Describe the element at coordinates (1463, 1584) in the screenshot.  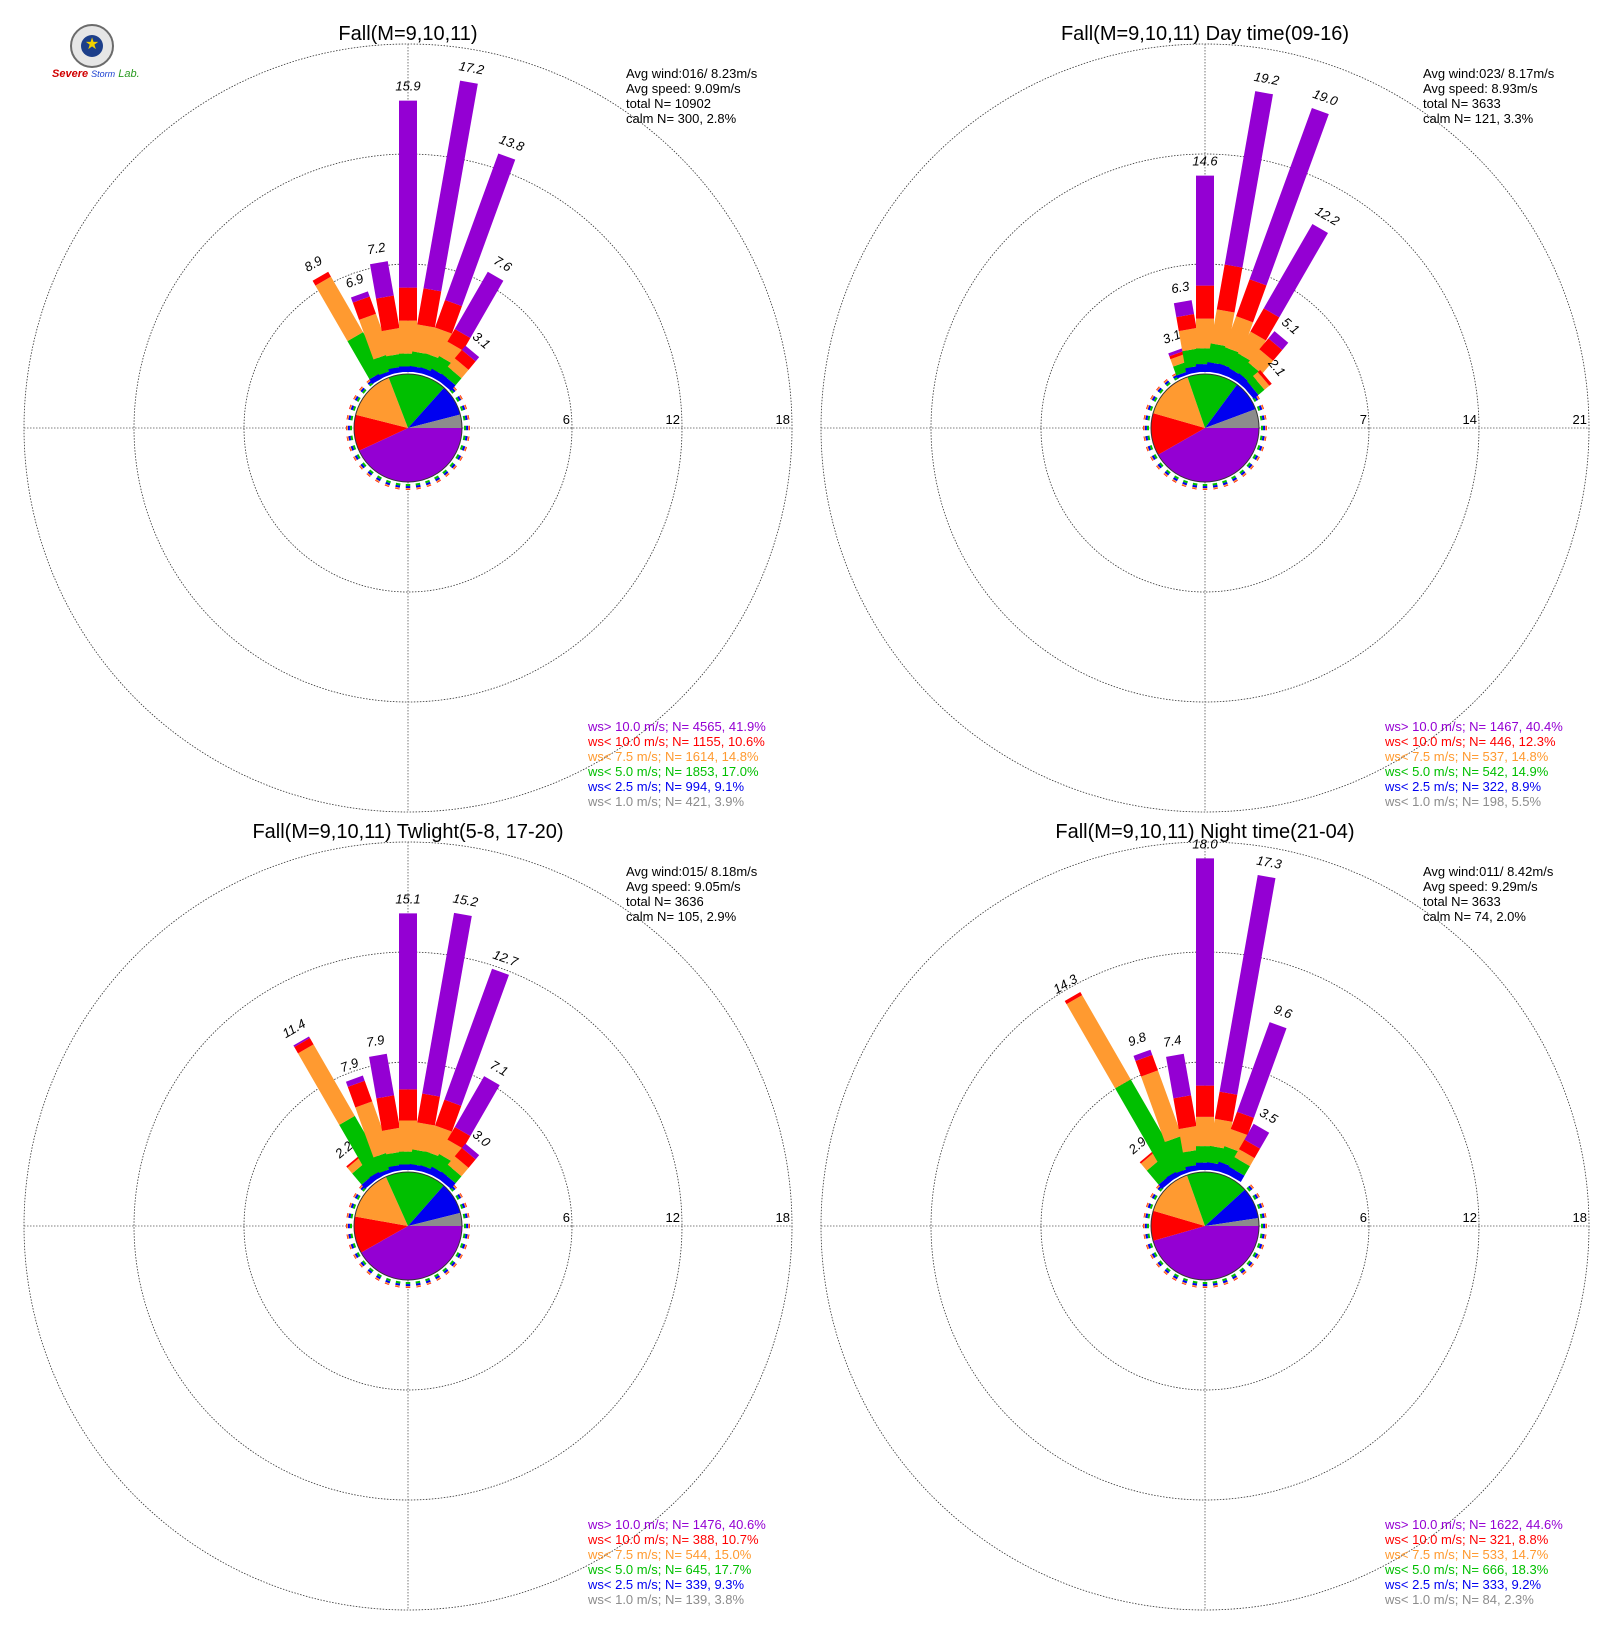
I see `legend-entry-lt2_5: ws< 2.5 m/s; N= 333, 9.2%` at that location.